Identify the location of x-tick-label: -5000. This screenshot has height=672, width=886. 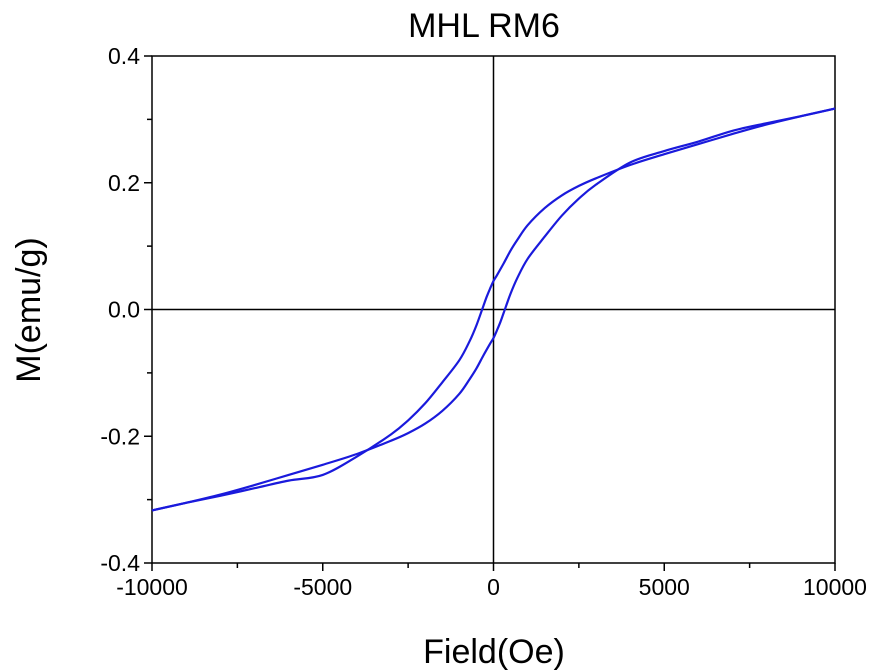
(322, 587).